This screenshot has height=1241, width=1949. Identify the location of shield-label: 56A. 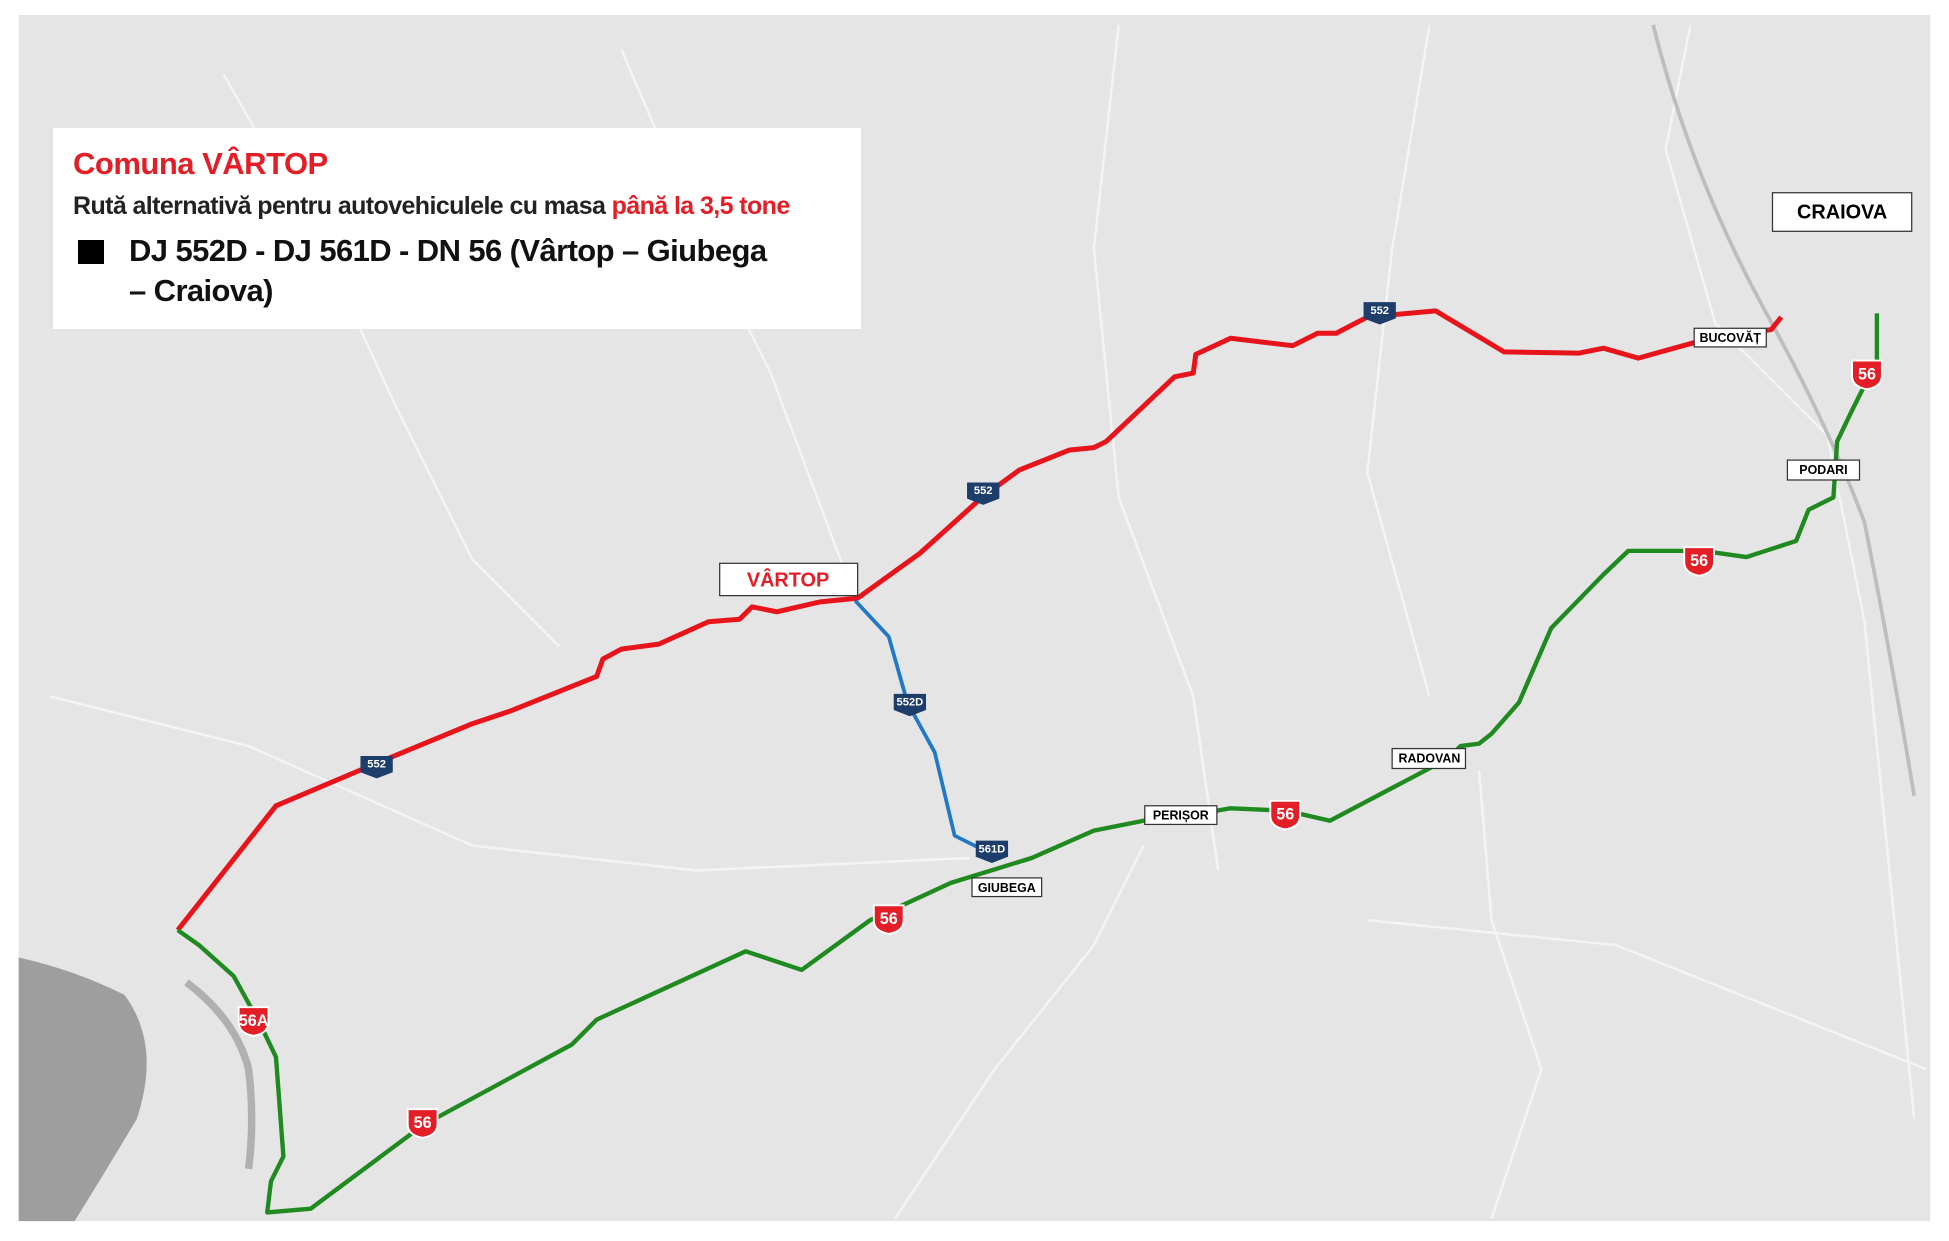
(254, 1021).